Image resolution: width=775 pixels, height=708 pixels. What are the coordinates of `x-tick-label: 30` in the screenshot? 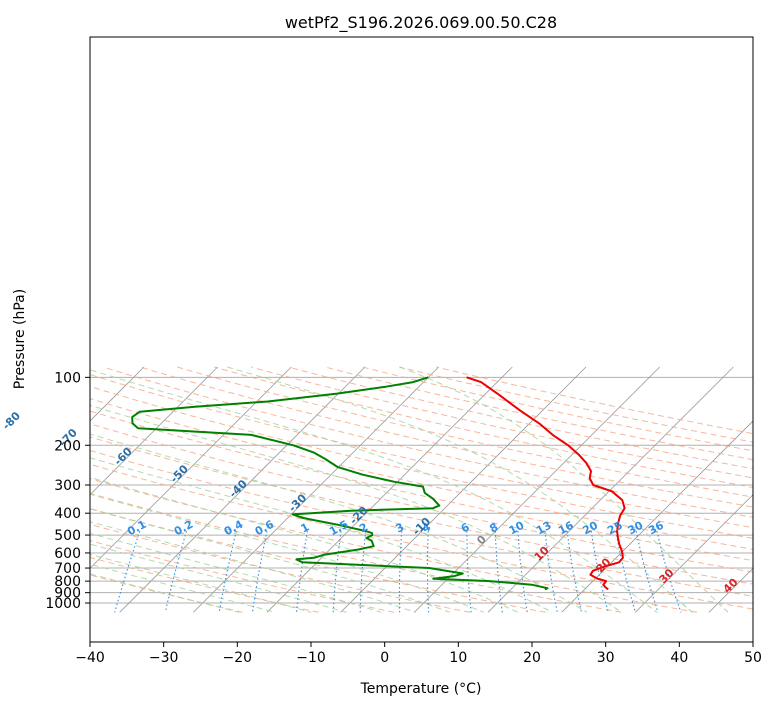 It's located at (606, 658).